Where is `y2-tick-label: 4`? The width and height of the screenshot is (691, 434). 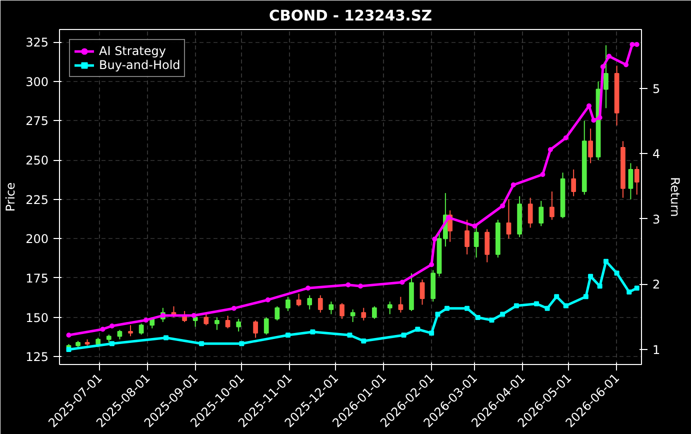 y2-tick-label: 4 is located at coordinates (656, 154).